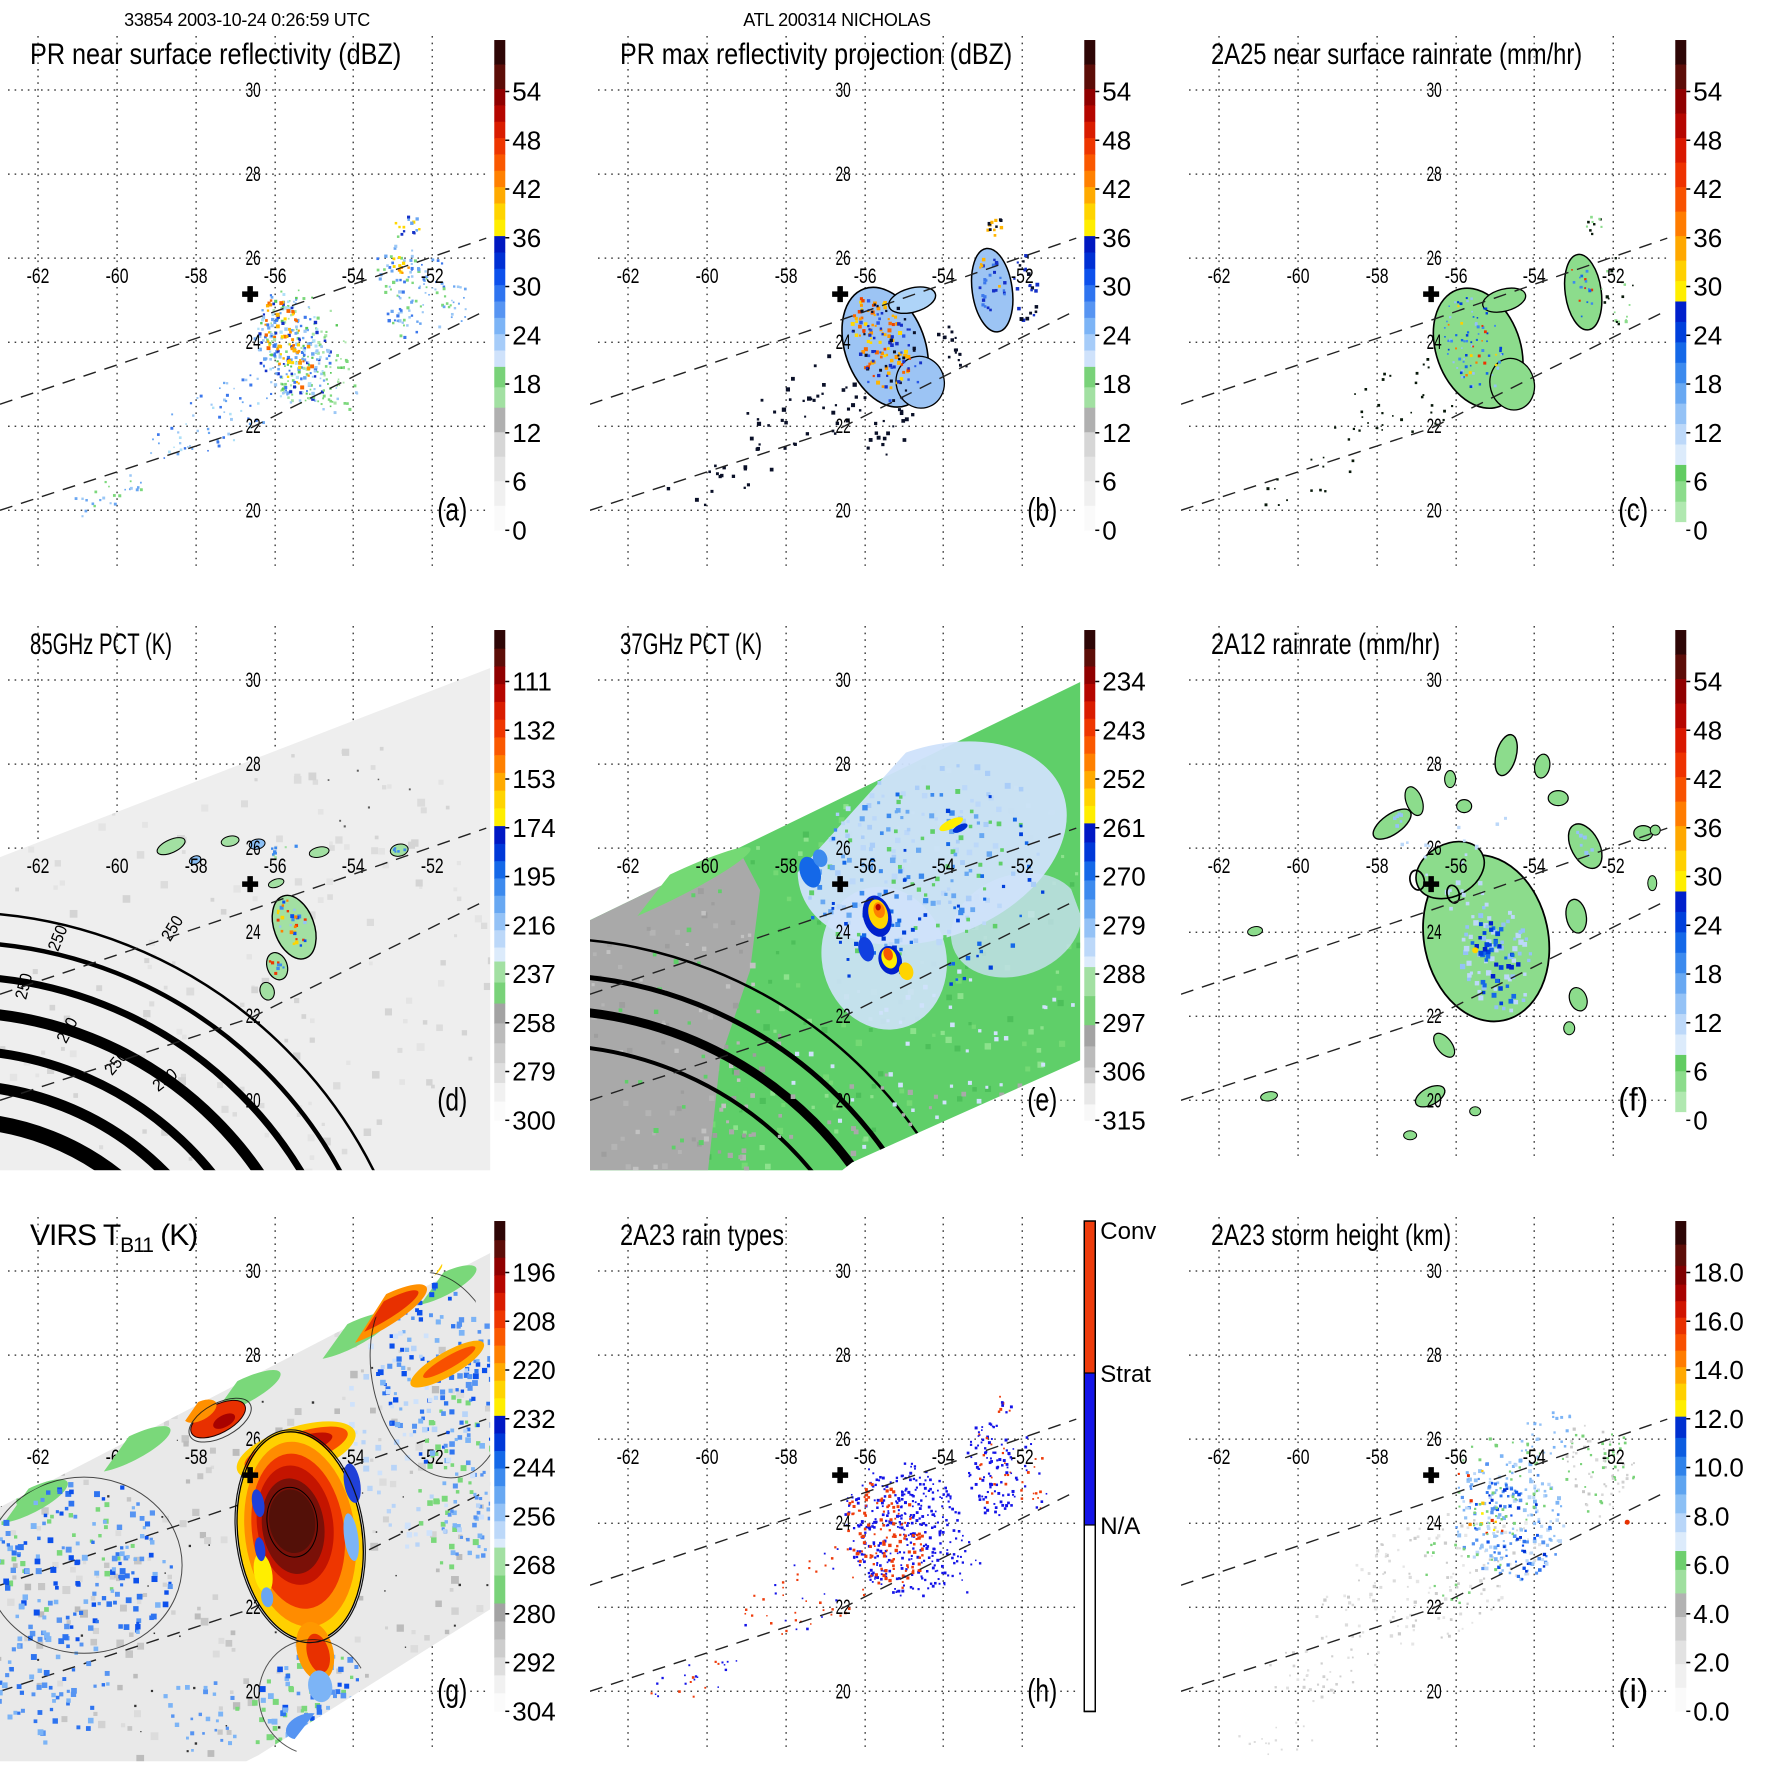  What do you see at coordinates (1120, 1465) in the screenshot?
I see `colorbar: Conv Strat N/A` at bounding box center [1120, 1465].